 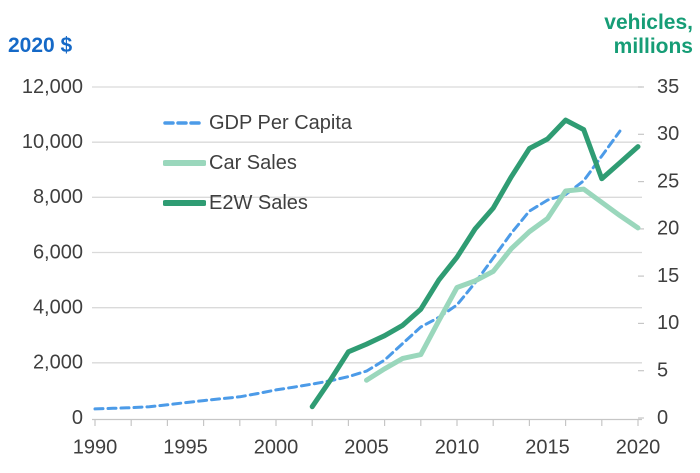 What do you see at coordinates (366, 447) in the screenshot?
I see `x-axis-tick-label: 2005` at bounding box center [366, 447].